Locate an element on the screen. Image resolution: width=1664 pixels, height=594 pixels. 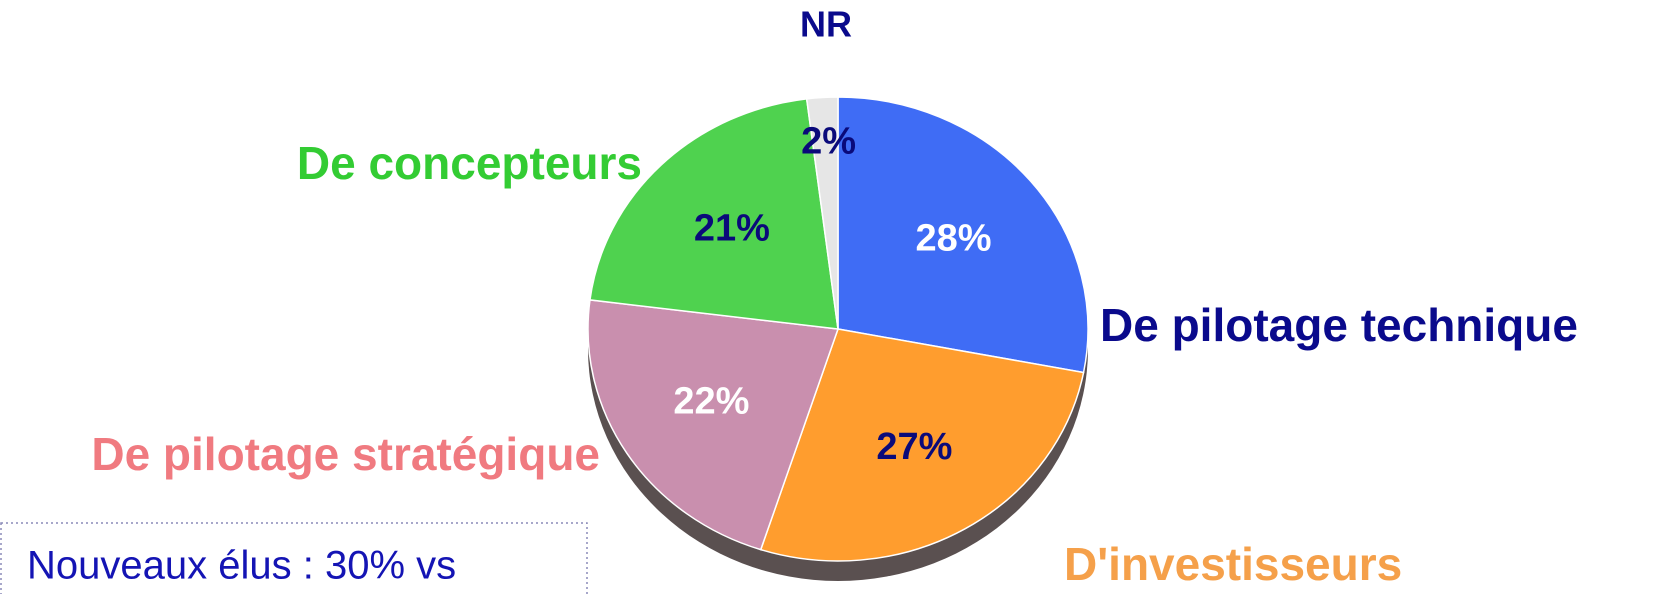
value-label: 22% is located at coordinates (711, 402).